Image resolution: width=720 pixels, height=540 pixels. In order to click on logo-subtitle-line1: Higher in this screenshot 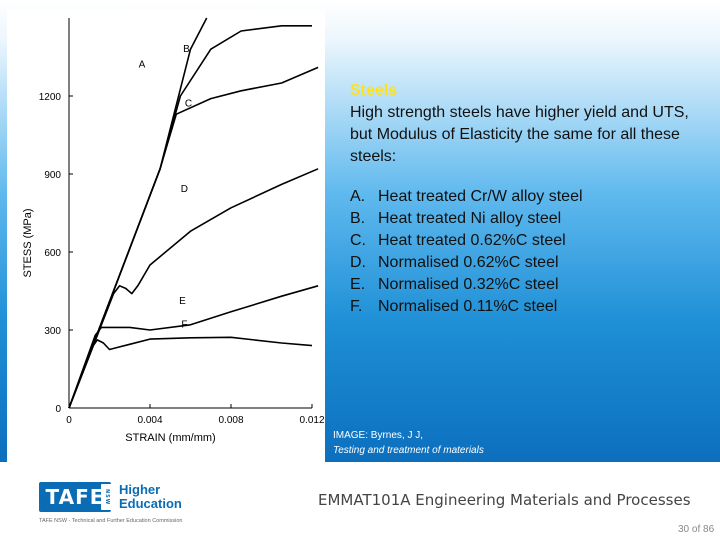, I will do `click(140, 489)`.